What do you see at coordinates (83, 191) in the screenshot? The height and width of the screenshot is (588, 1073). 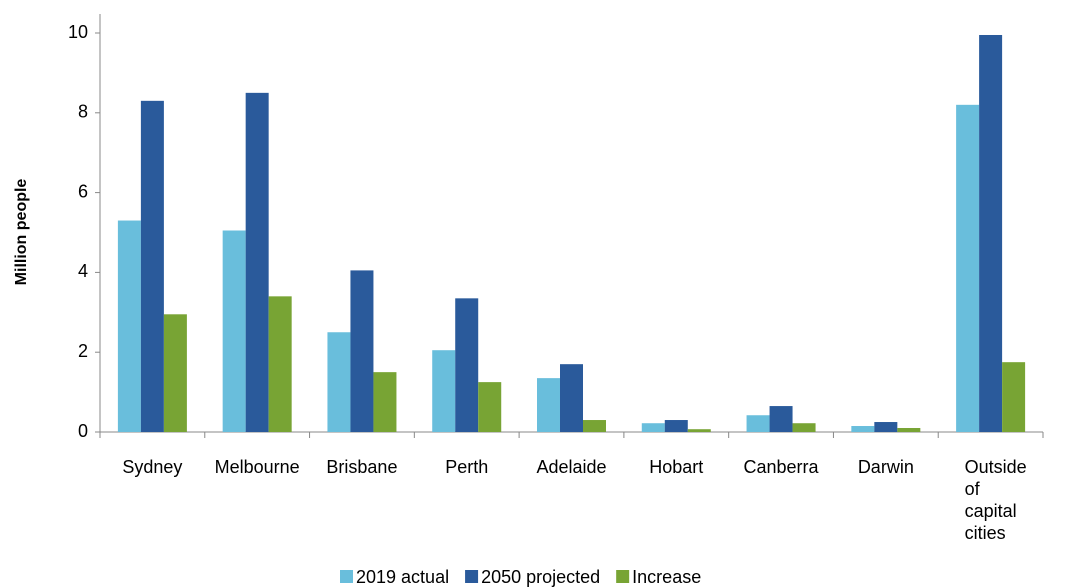 I see `y-tick-label: 6` at bounding box center [83, 191].